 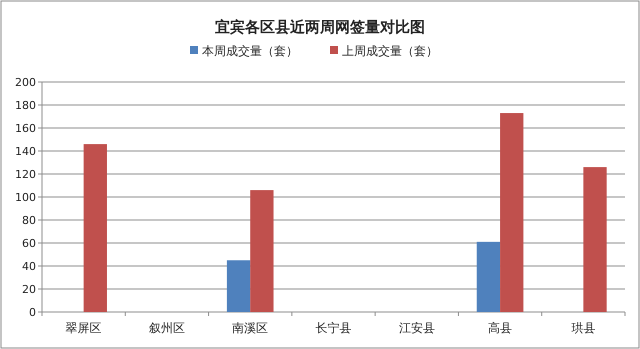 What do you see at coordinates (25, 197) in the screenshot?
I see `y-tick-label: 100` at bounding box center [25, 197].